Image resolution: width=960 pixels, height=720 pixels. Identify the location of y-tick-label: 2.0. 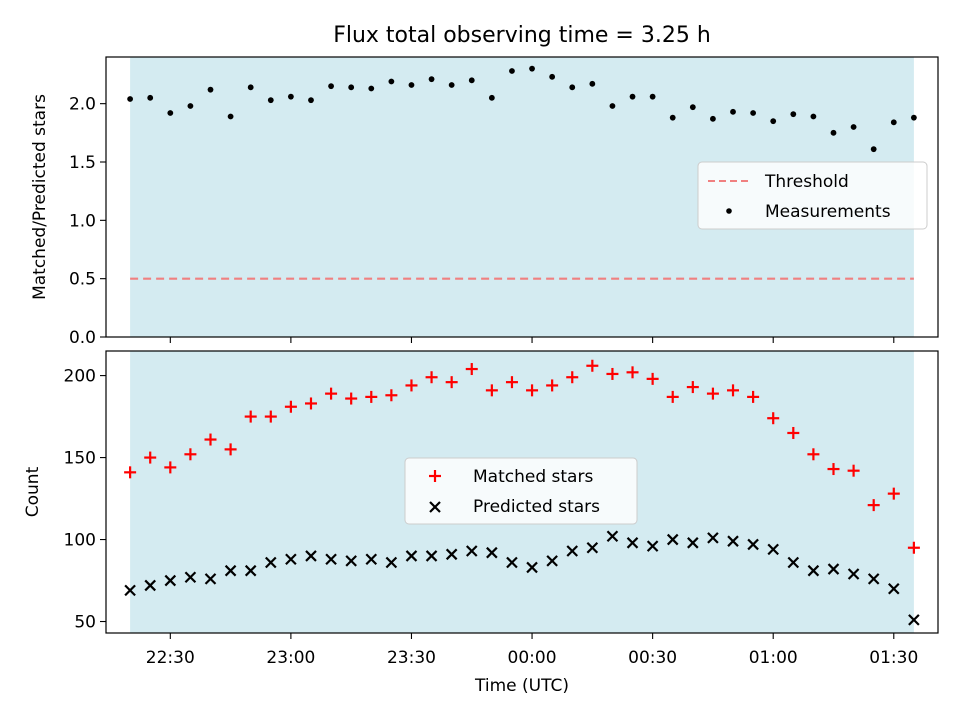
(82, 105).